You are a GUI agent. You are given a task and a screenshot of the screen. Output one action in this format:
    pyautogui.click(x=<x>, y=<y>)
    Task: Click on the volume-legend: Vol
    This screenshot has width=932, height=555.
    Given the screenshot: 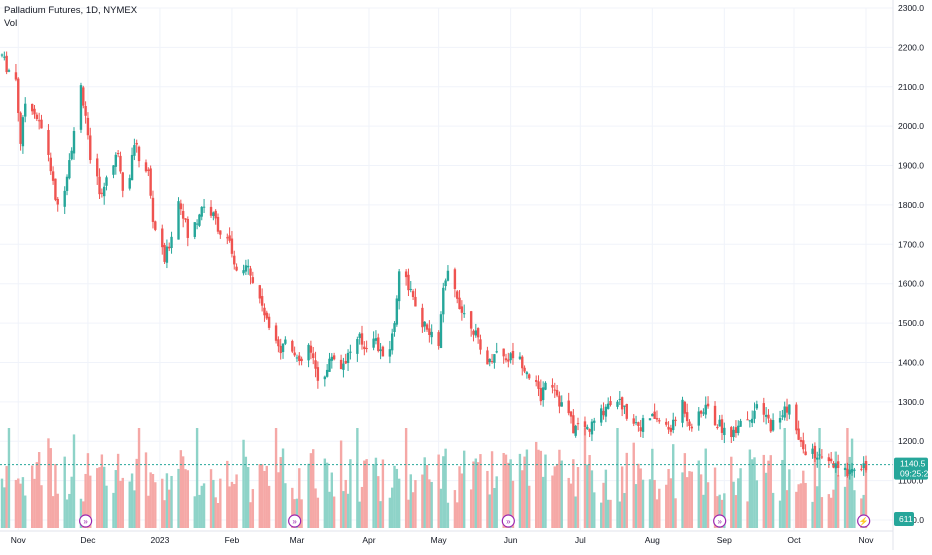 What is the action you would take?
    pyautogui.click(x=11, y=23)
    